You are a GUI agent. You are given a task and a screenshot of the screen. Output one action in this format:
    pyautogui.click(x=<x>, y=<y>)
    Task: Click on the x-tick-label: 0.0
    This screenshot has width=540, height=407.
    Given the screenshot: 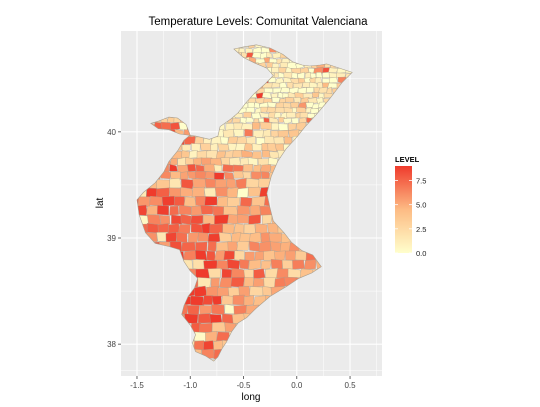 What is the action you would take?
    pyautogui.click(x=297, y=385)
    